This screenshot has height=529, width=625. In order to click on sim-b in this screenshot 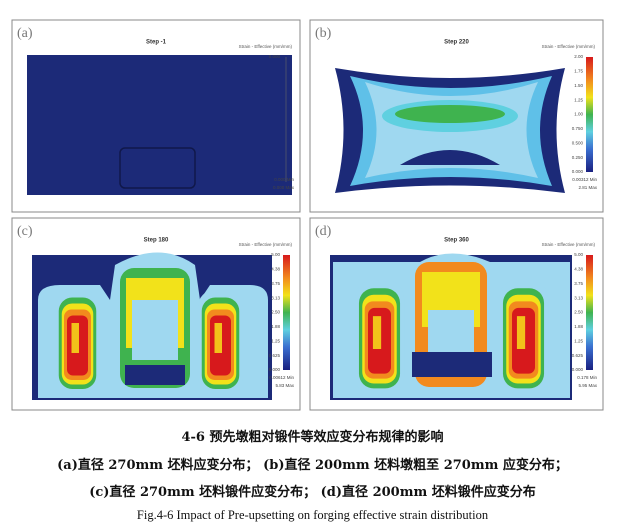, I will do `click(450, 130)`.